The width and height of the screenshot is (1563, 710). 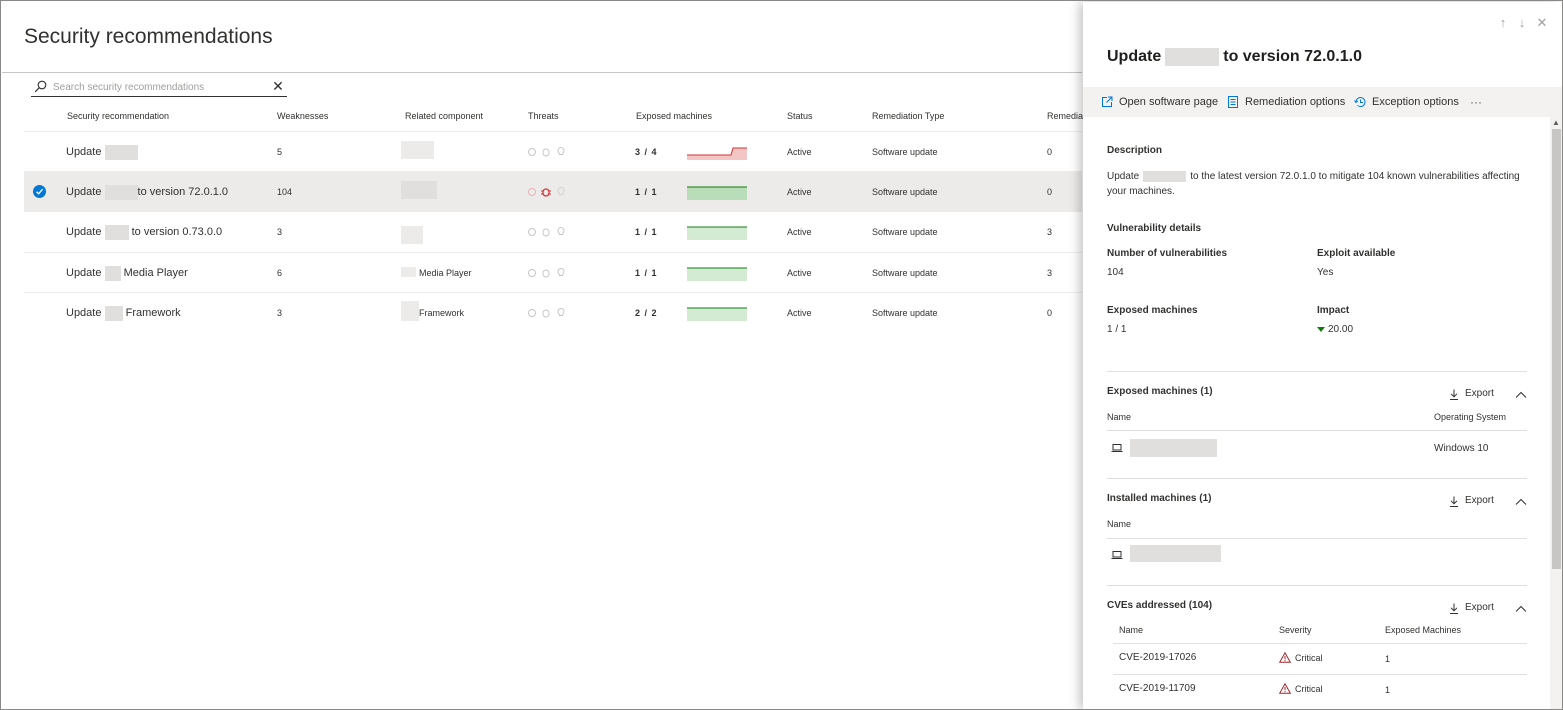 What do you see at coordinates (144, 232) in the screenshot?
I see `row-name: Update to version 0.73.0.0` at bounding box center [144, 232].